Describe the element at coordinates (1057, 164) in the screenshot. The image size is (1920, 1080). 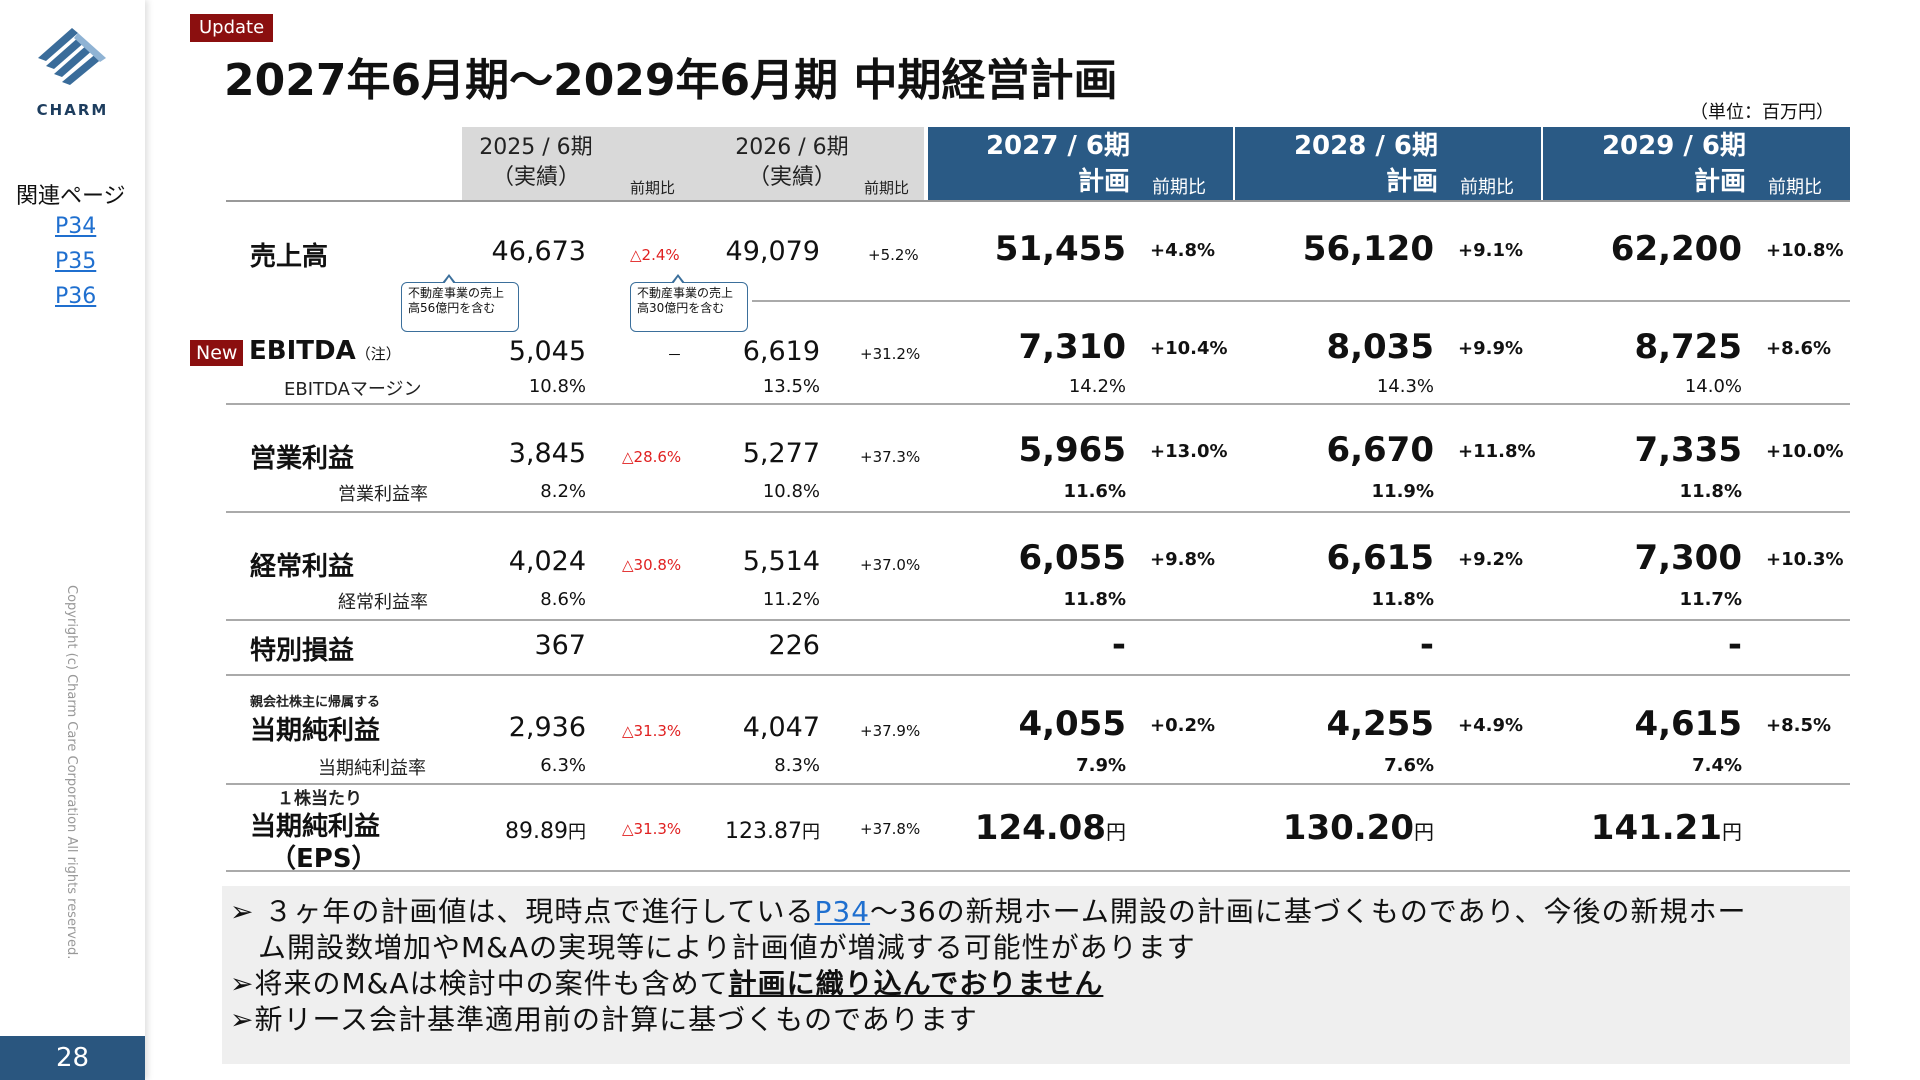
I see `col-2027-label: 2027 / 6期 計画` at that location.